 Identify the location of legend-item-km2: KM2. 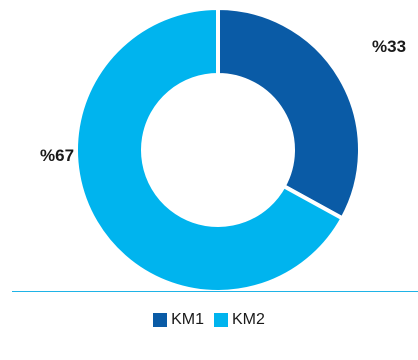
(239, 320).